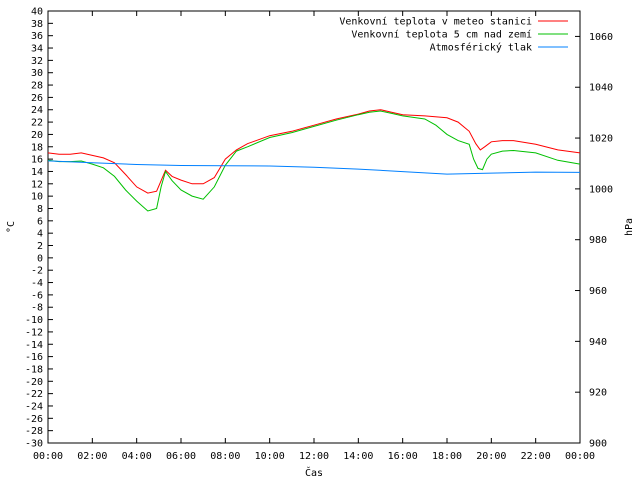 The width and height of the screenshot is (640, 480). I want to click on y2-tick-label: 940, so click(598, 342).